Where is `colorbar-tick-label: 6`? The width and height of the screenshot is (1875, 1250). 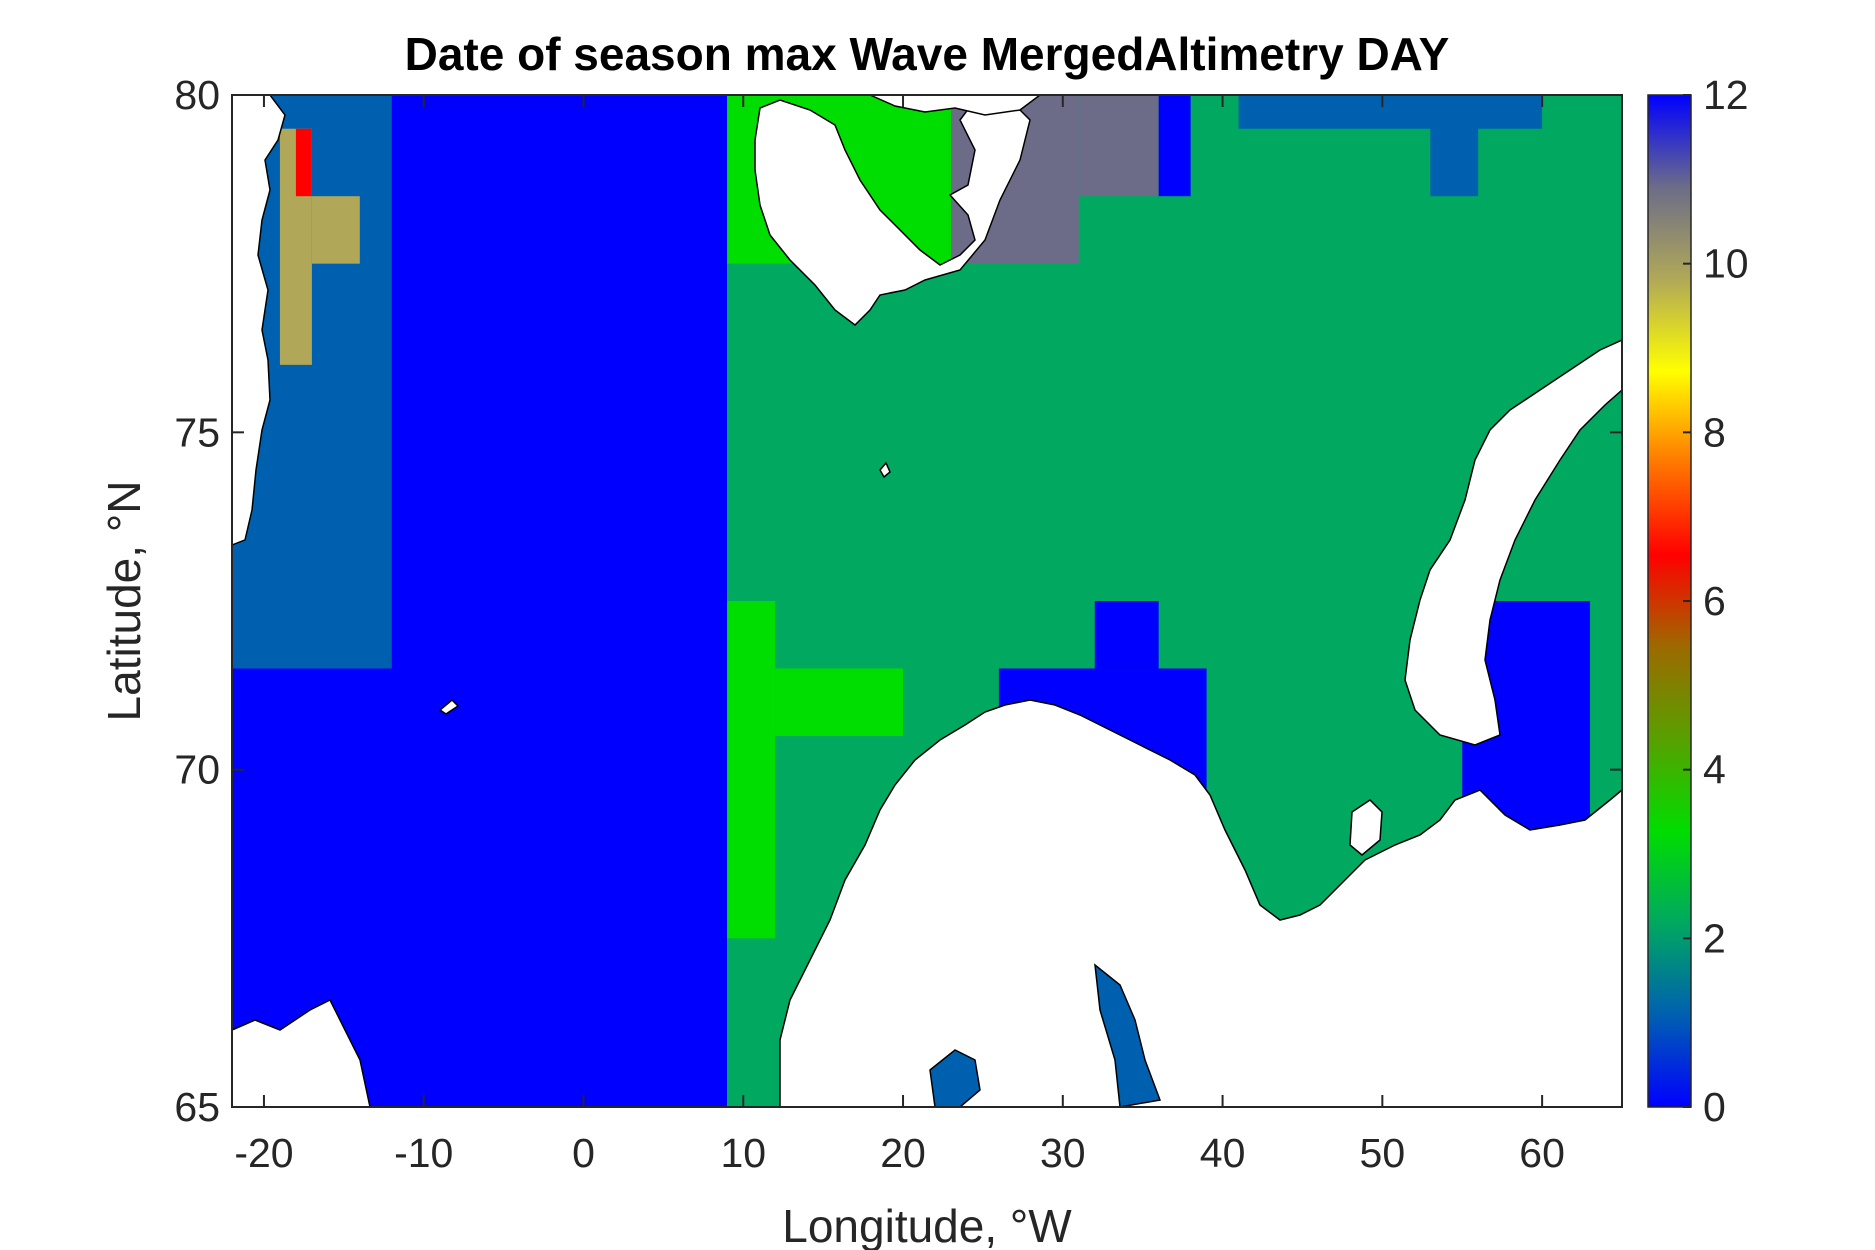 colorbar-tick-label: 6 is located at coordinates (1714, 601).